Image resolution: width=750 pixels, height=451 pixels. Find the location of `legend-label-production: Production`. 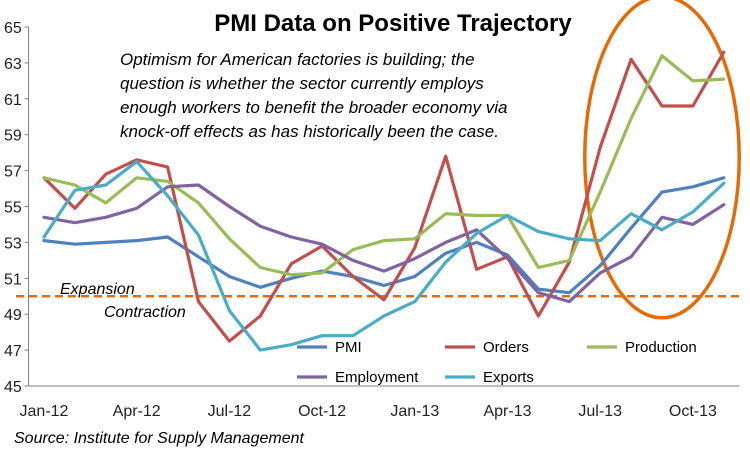

legend-label-production: Production is located at coordinates (661, 347).